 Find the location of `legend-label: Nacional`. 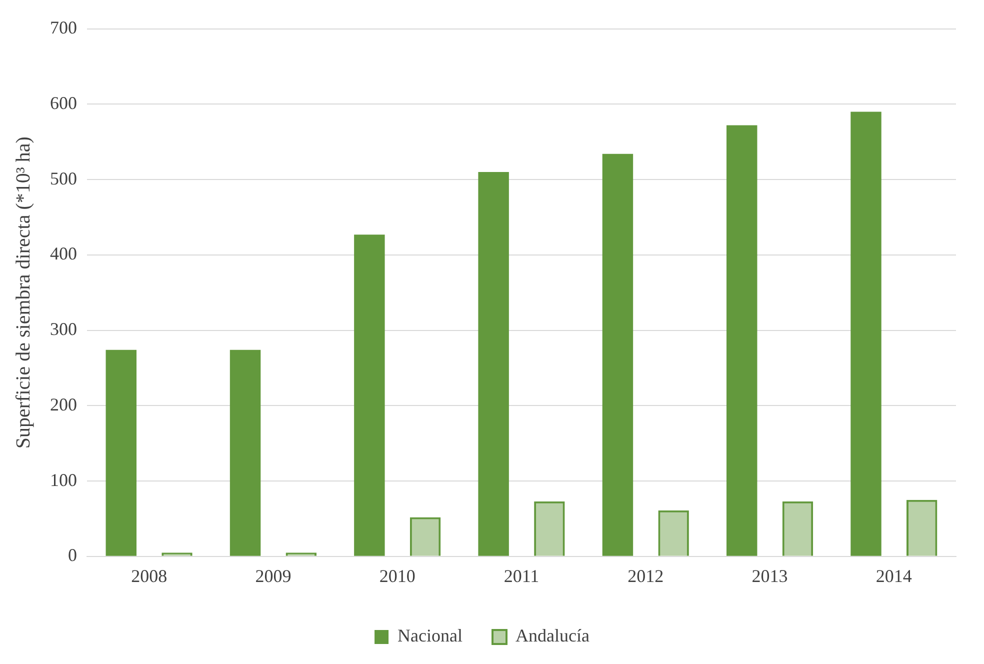

legend-label: Nacional is located at coordinates (430, 636).